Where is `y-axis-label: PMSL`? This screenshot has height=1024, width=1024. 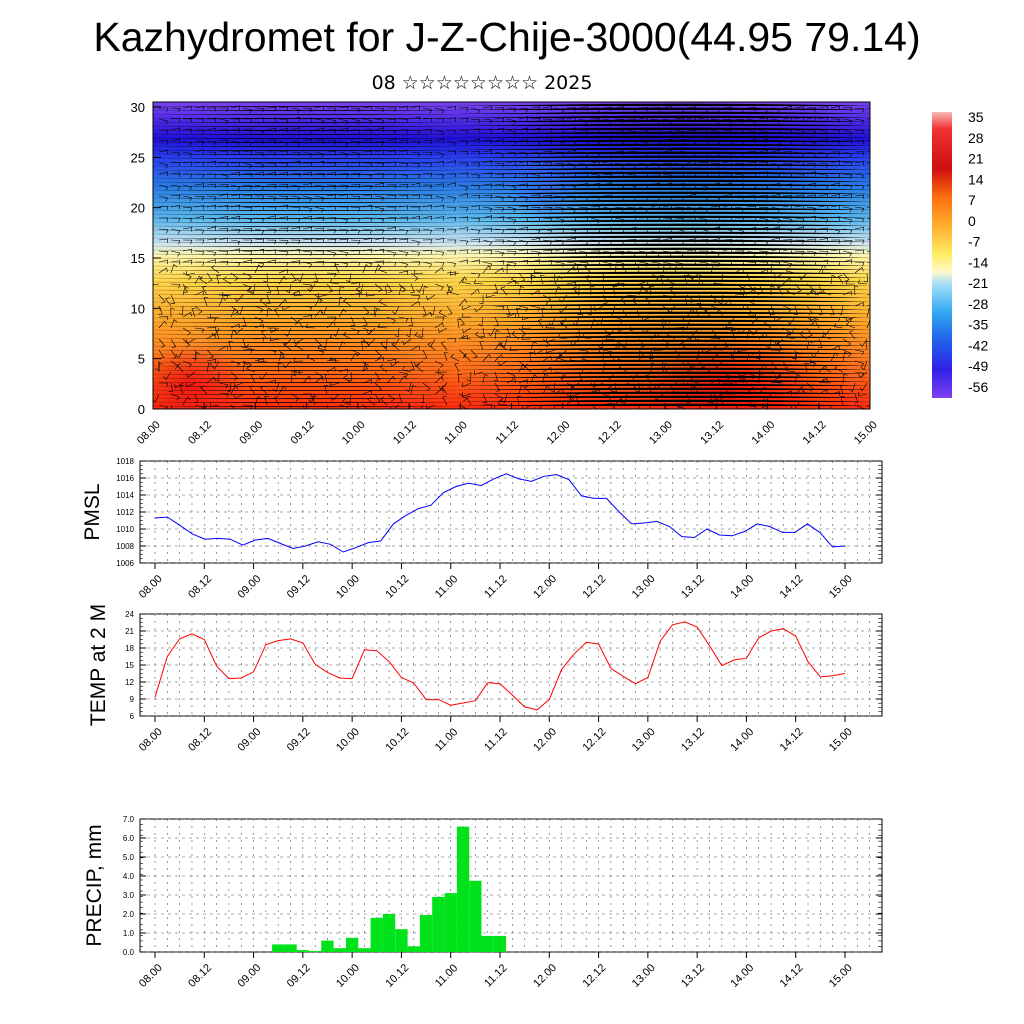
y-axis-label: PMSL is located at coordinates (92, 511).